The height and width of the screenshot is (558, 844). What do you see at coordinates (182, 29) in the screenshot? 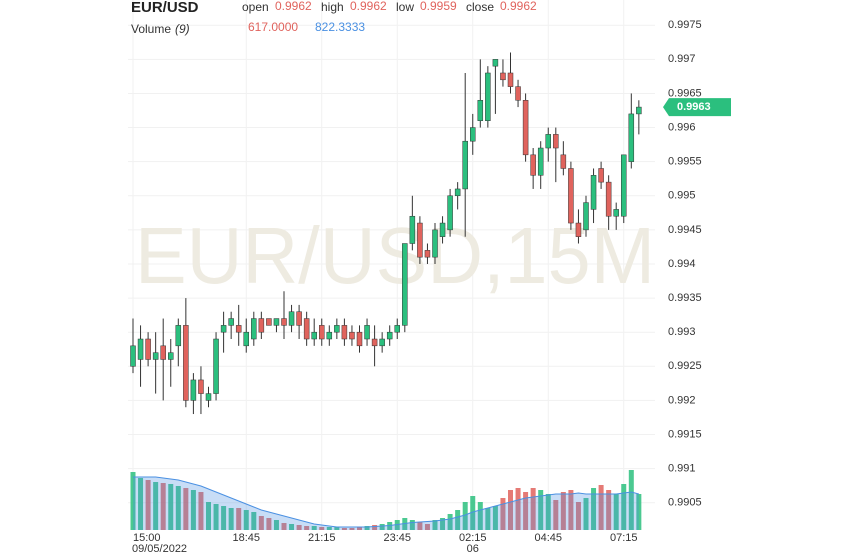
I see `volume-period: (9)` at bounding box center [182, 29].